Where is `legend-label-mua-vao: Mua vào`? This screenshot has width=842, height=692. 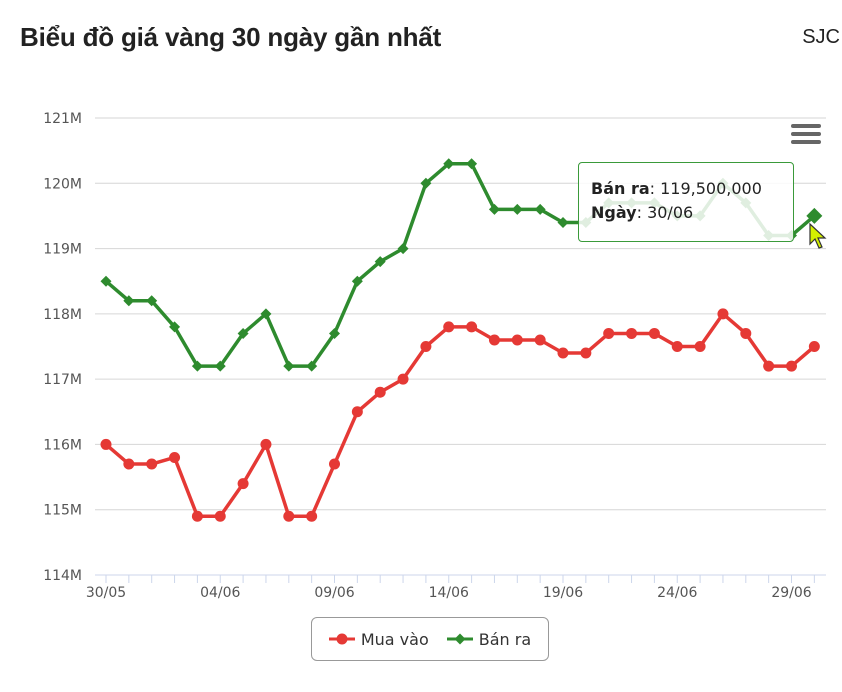 legend-label-mua-vao: Mua vào is located at coordinates (394, 639).